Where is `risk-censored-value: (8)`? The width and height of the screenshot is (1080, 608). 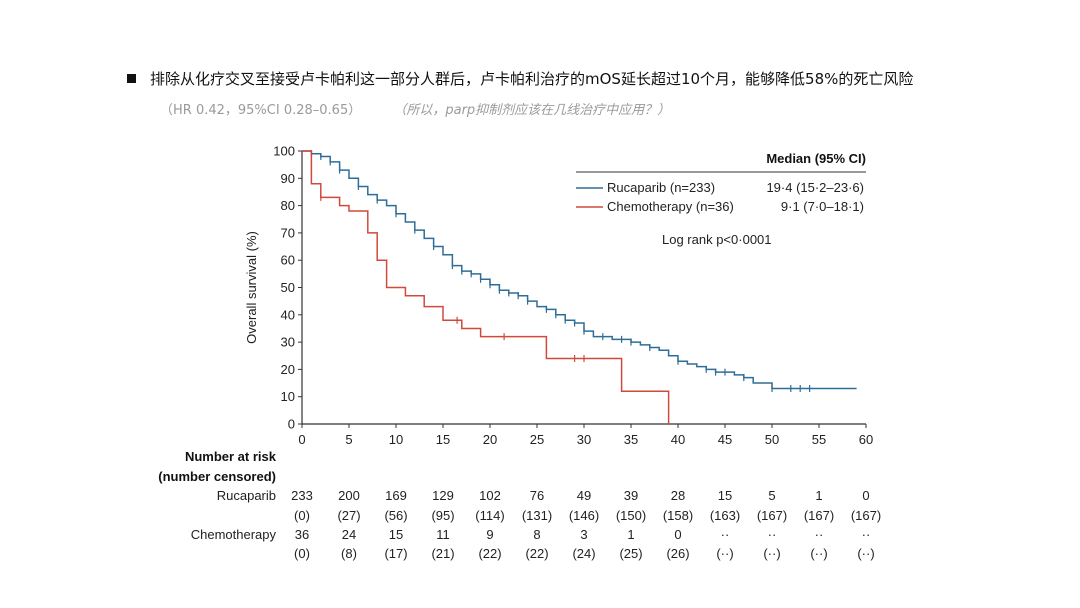
risk-censored-value: (8) is located at coordinates (349, 553).